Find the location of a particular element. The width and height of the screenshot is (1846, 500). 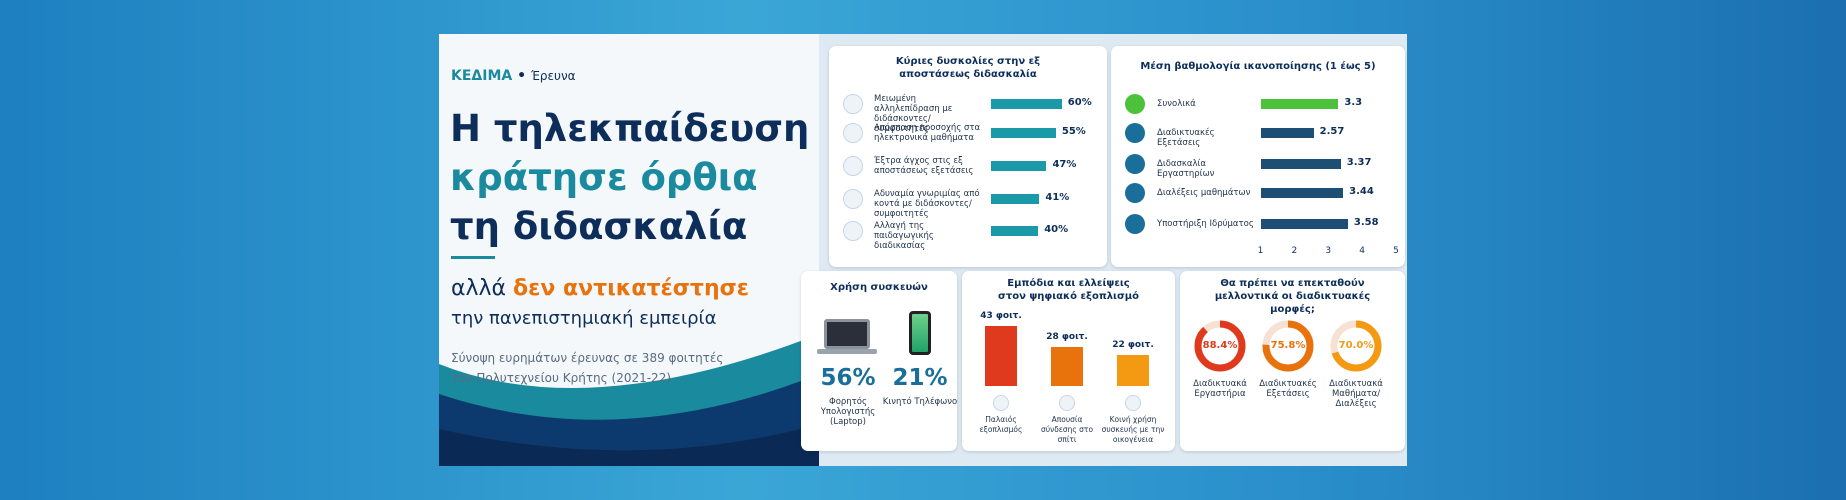

stat-label: Κινητό Τηλέφωνο is located at coordinates (920, 402).